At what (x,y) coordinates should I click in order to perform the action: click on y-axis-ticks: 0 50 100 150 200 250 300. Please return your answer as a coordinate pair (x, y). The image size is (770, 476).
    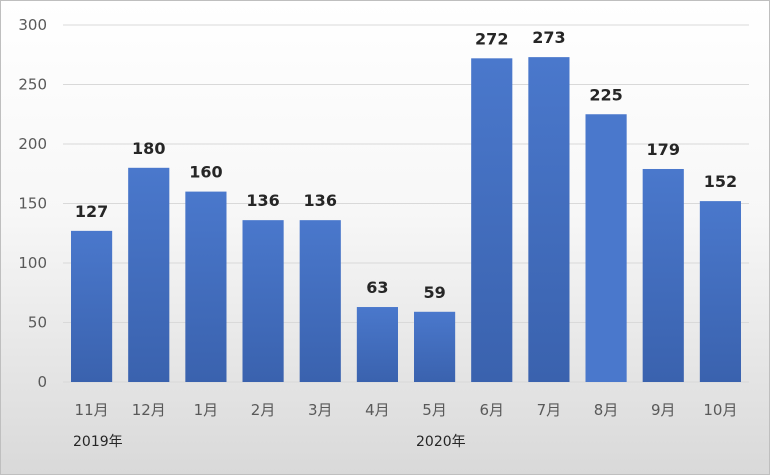
    Looking at the image, I should click on (32, 203).